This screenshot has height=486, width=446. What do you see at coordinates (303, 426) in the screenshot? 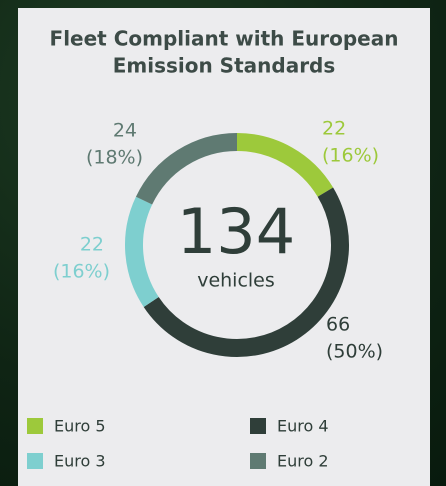
I see `legend-label: Euro 4` at bounding box center [303, 426].